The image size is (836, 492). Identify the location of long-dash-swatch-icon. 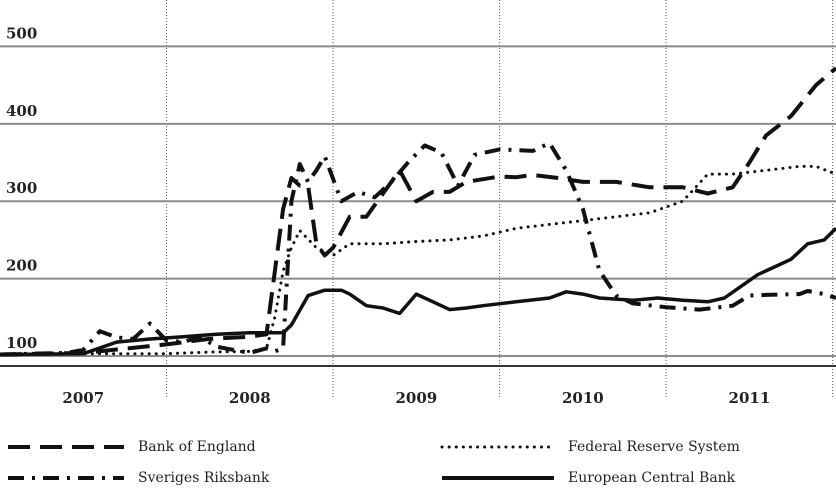
(66, 447).